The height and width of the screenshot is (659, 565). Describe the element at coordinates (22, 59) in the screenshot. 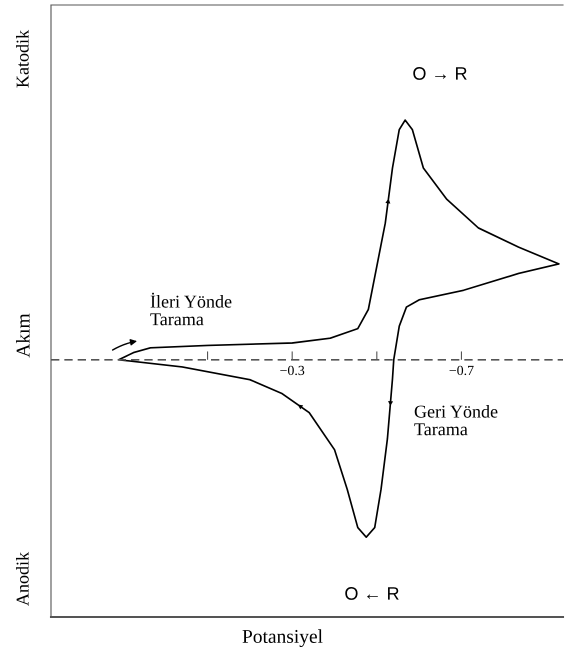

I see `text: Katodik` at that location.